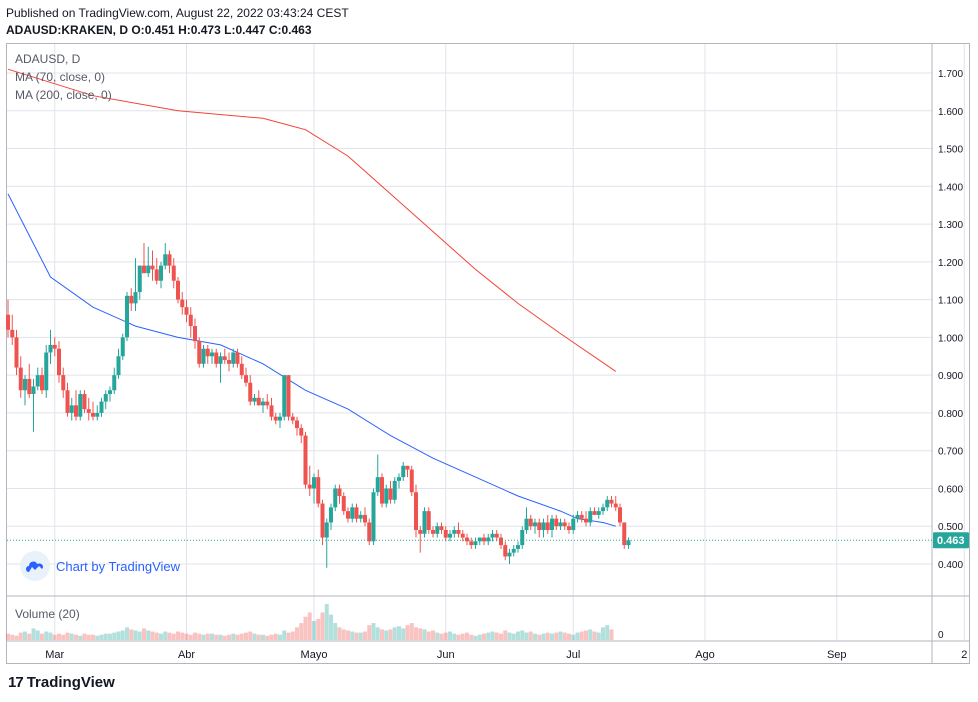 The width and height of the screenshot is (978, 702). Describe the element at coordinates (314, 655) in the screenshot. I see `x-tick-label: Mayo` at that location.